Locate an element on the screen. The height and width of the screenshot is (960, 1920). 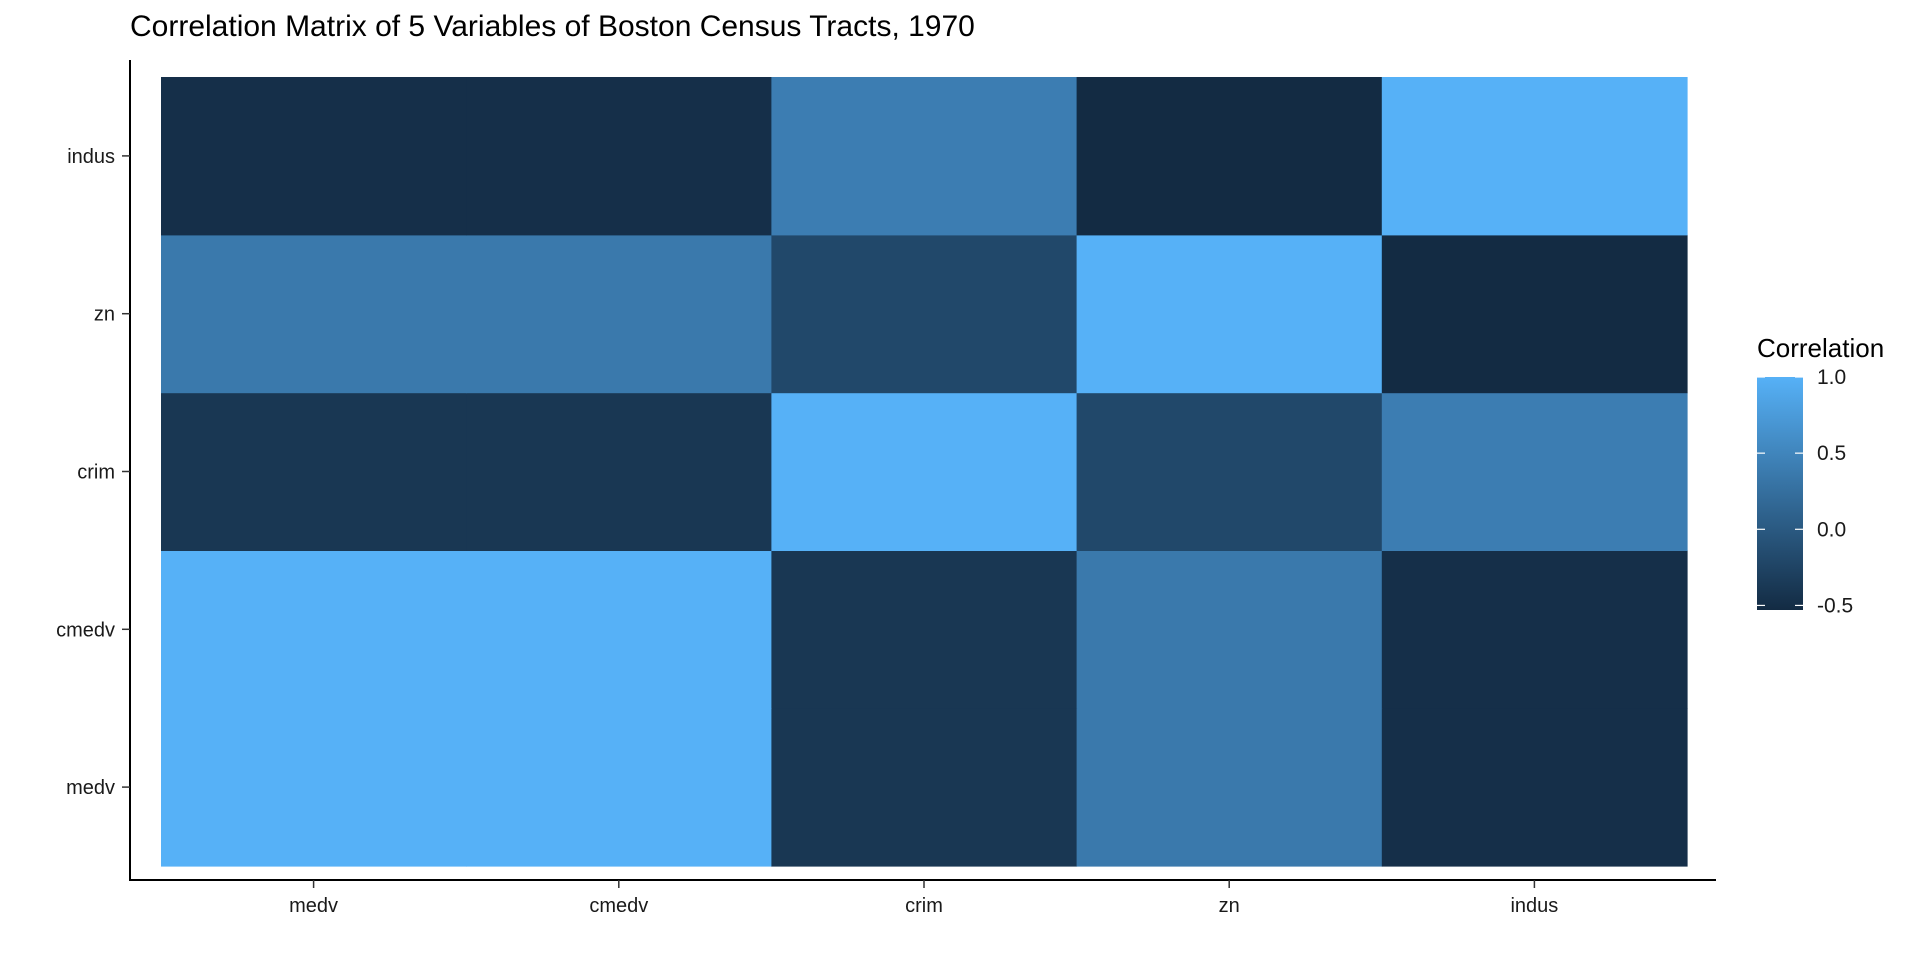
legend-title: Correlation is located at coordinates (1820, 348).